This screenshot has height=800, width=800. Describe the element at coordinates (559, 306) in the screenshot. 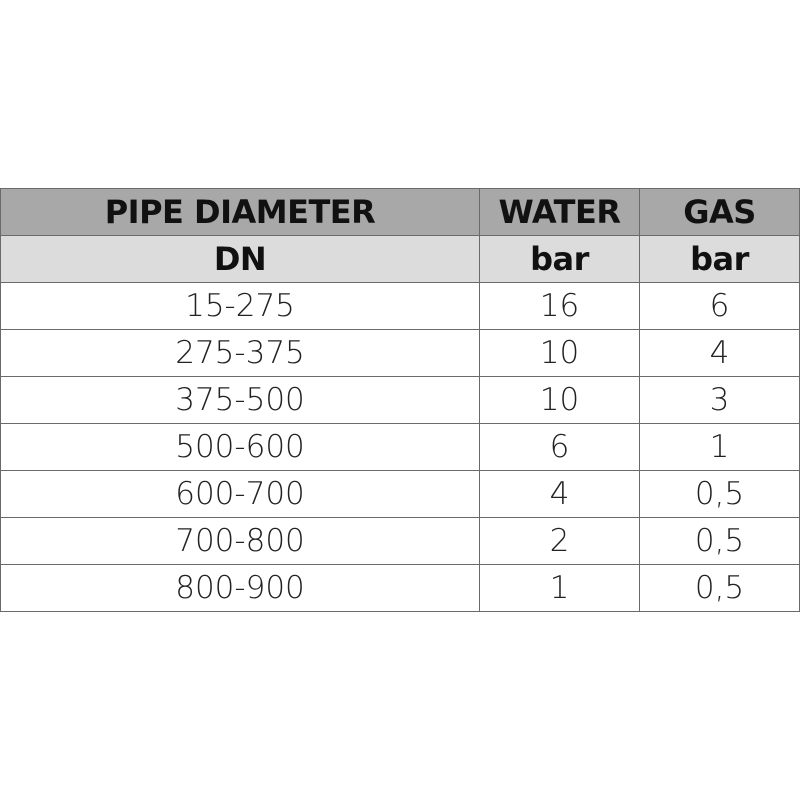

I see `cell-water: 16` at that location.